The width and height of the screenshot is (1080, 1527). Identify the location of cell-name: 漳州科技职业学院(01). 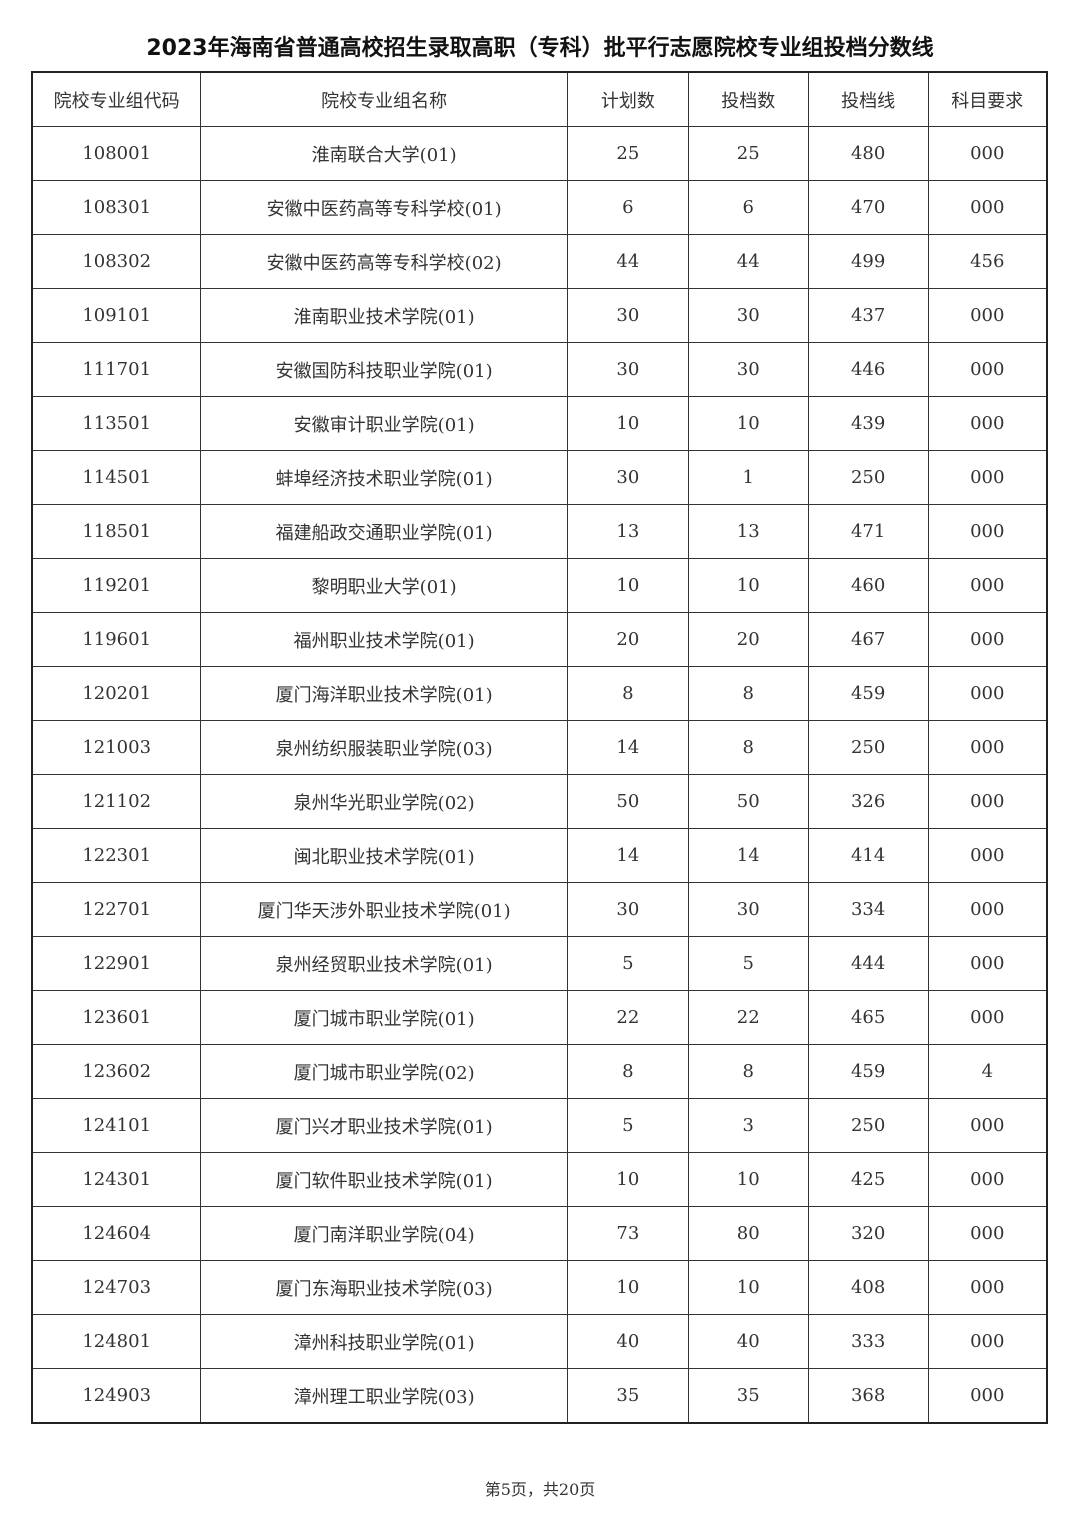
(384, 1341).